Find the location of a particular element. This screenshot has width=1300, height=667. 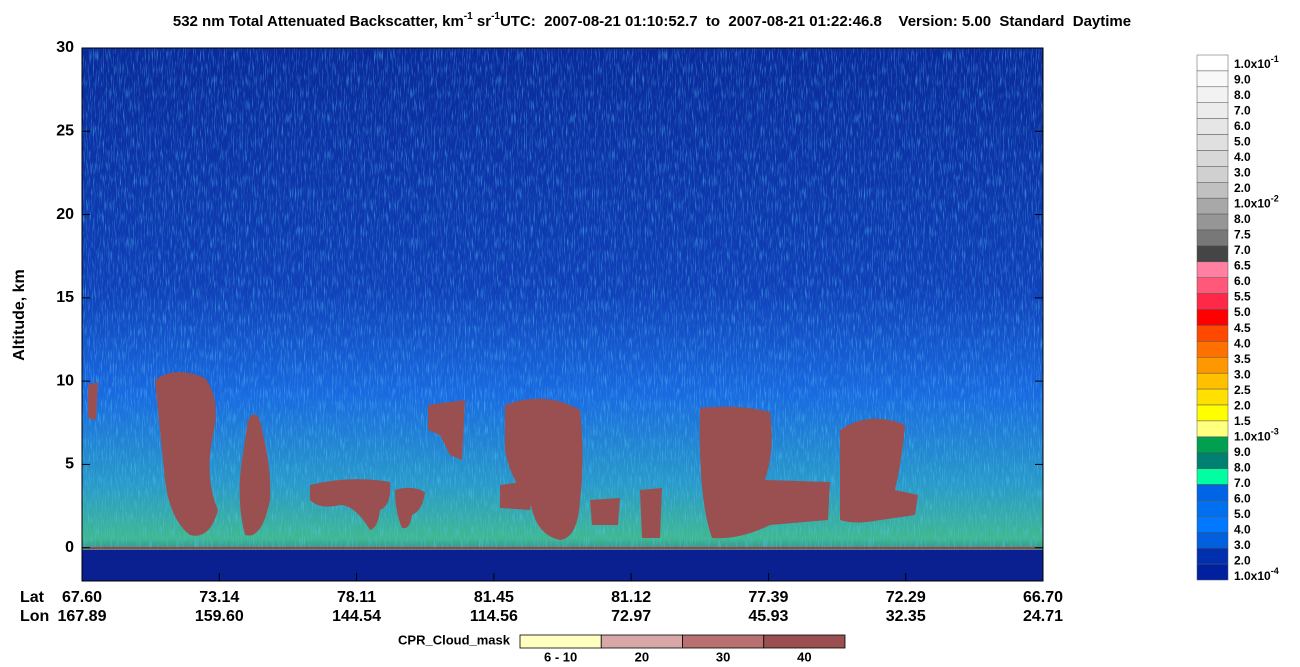

title-main: 532 nm Total Attenuated Backscatter, km is located at coordinates (318, 21).